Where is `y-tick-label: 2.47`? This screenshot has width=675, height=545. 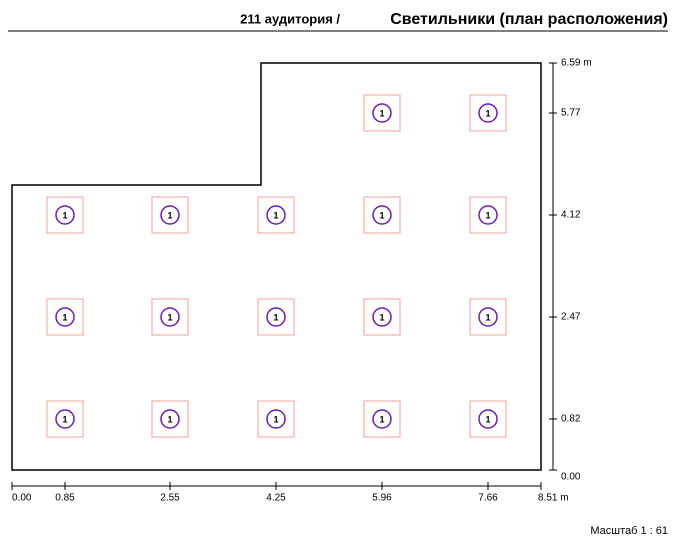 y-tick-label: 2.47 is located at coordinates (571, 317).